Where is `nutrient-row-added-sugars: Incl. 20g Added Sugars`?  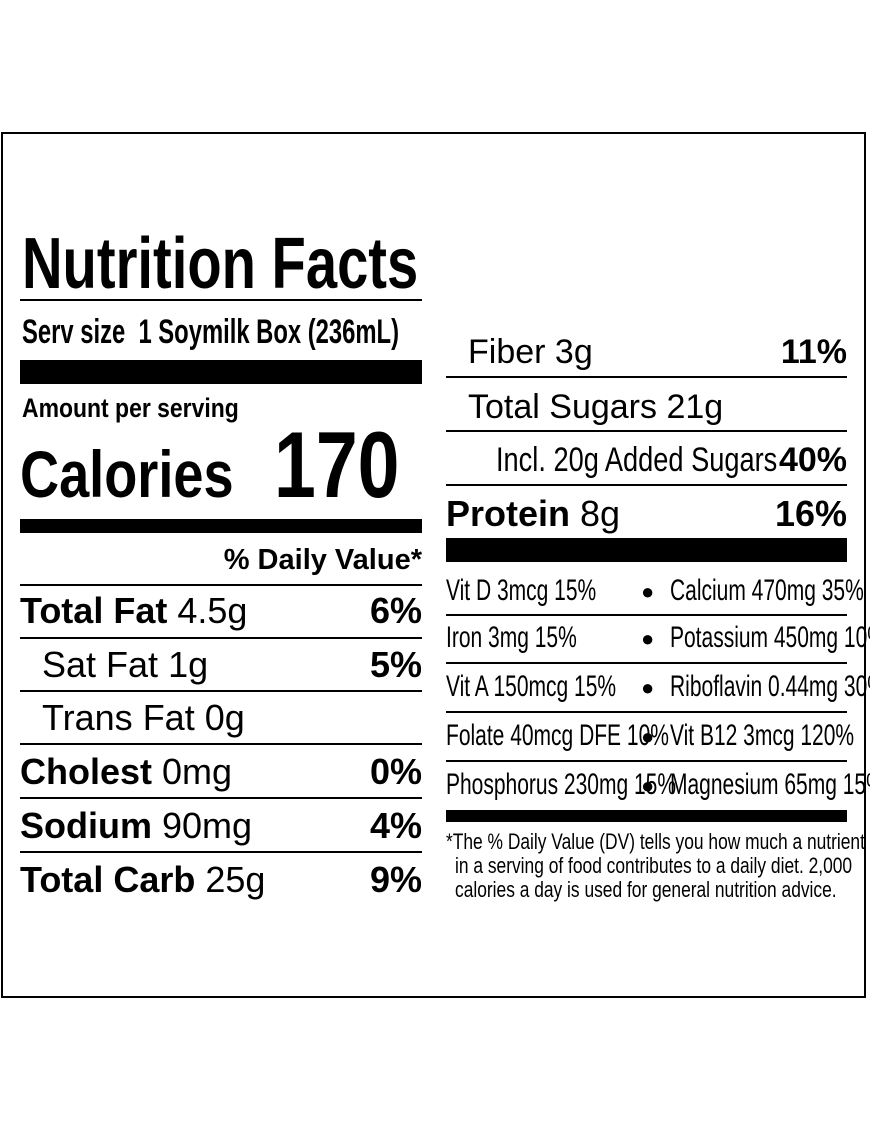
nutrient-row-added-sugars: Incl. 20g Added Sugars is located at coordinates (637, 460).